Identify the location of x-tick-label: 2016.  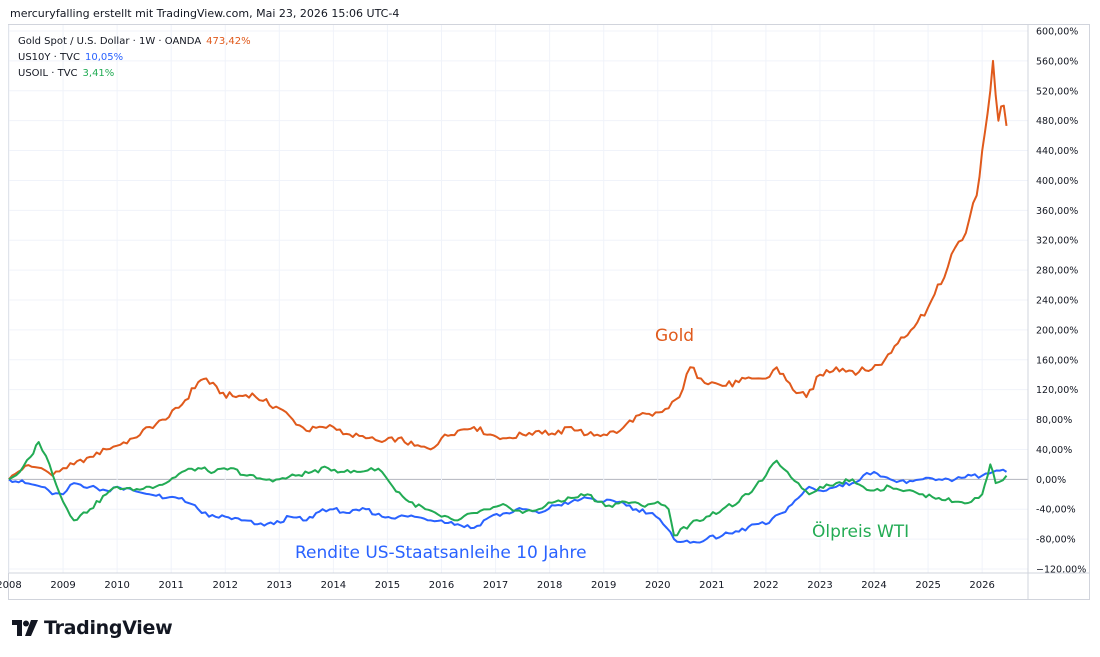
(441, 585).